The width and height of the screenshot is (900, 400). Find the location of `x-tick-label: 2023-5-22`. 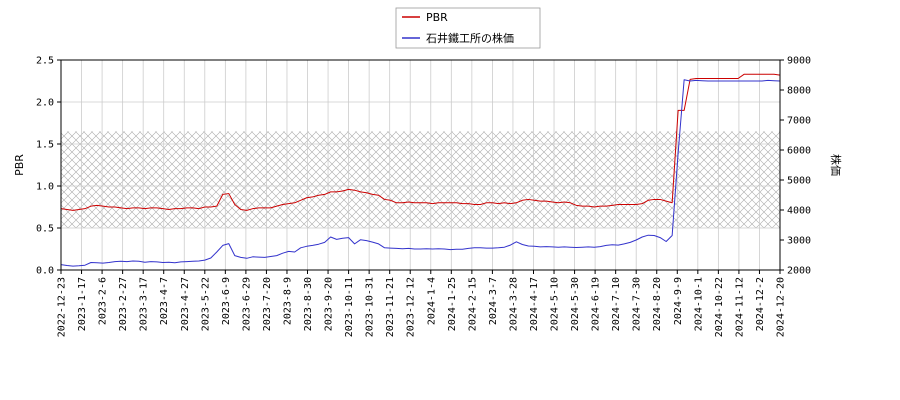

x-tick-label: 2023-5-22 is located at coordinates (205, 304).